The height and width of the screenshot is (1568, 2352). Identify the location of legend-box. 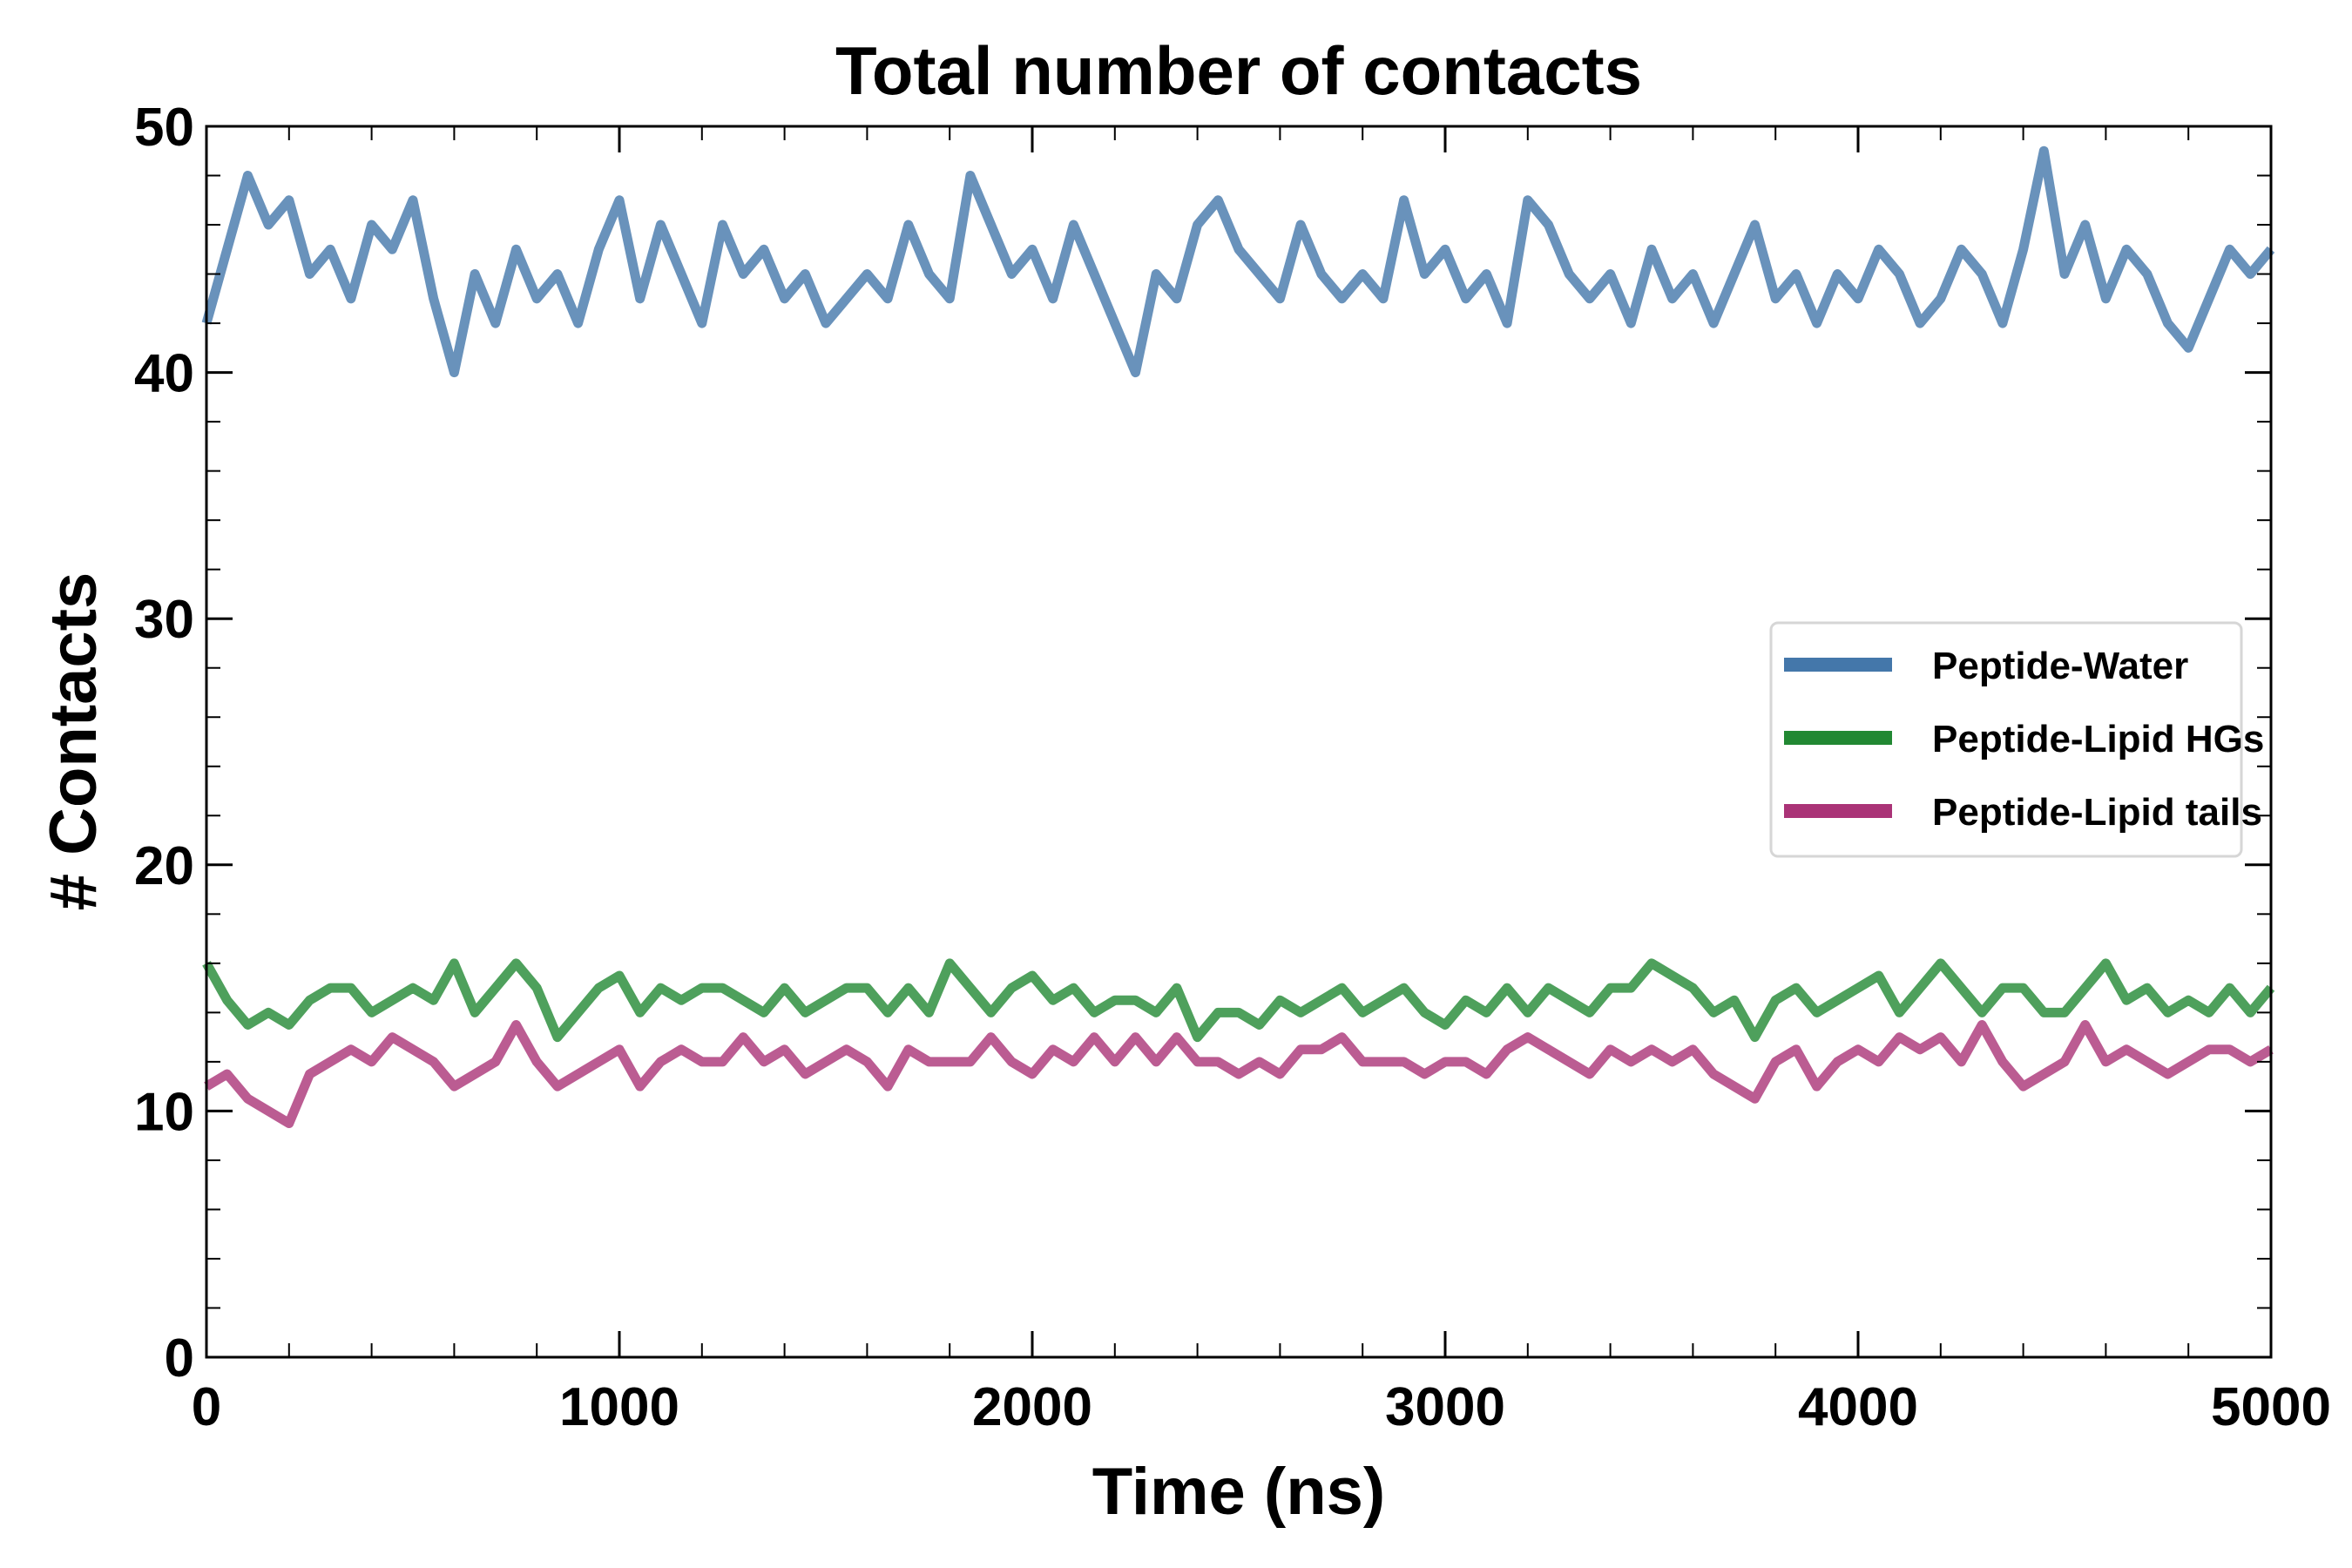
(2006, 739).